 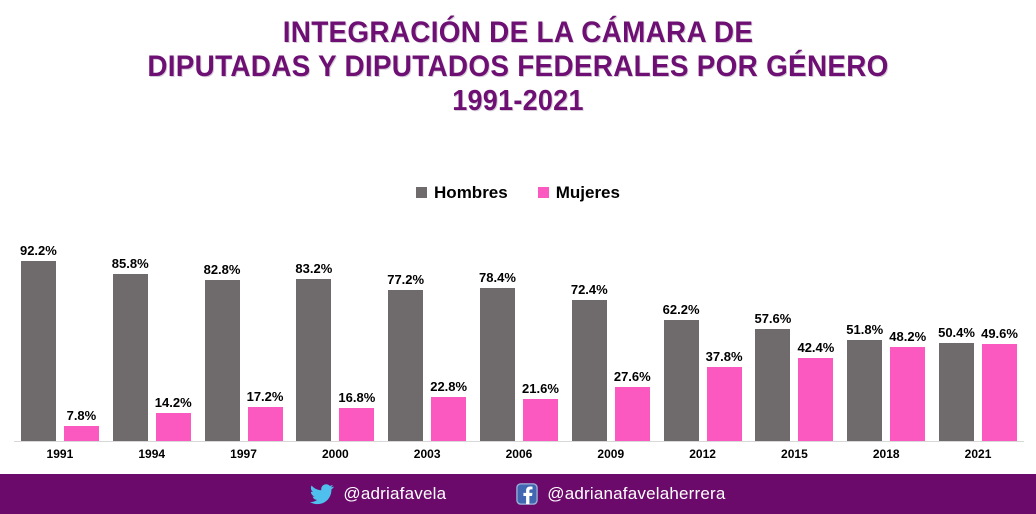 I want to click on bar-wrapper: 57.6%, so click(x=773, y=329).